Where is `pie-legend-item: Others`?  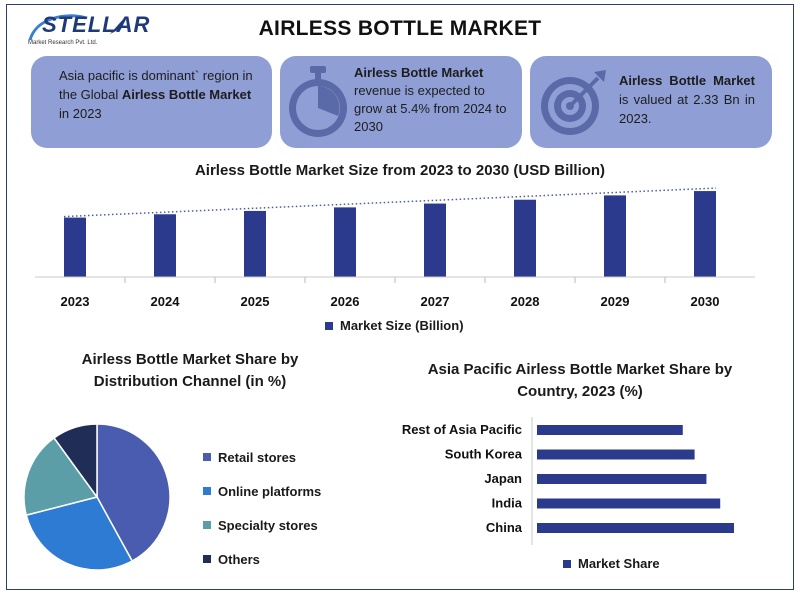
pie-legend-item: Others is located at coordinates (262, 559).